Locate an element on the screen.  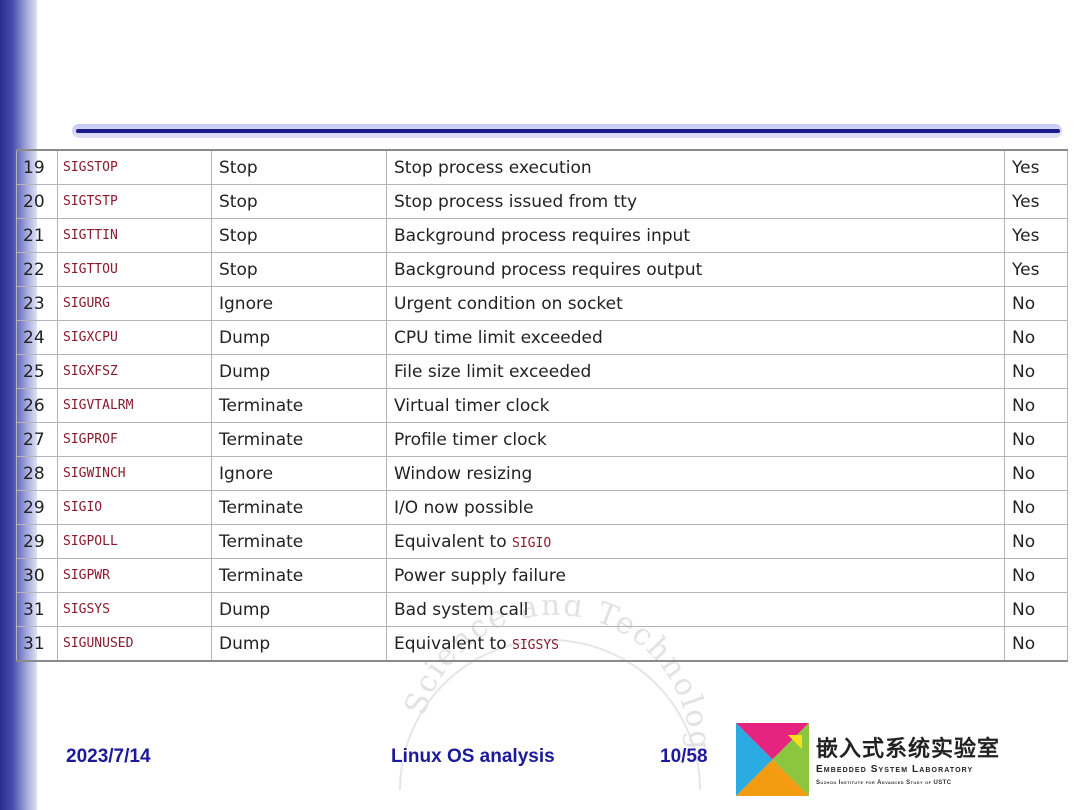
signal-description: Profile timer clock is located at coordinates (695, 439).